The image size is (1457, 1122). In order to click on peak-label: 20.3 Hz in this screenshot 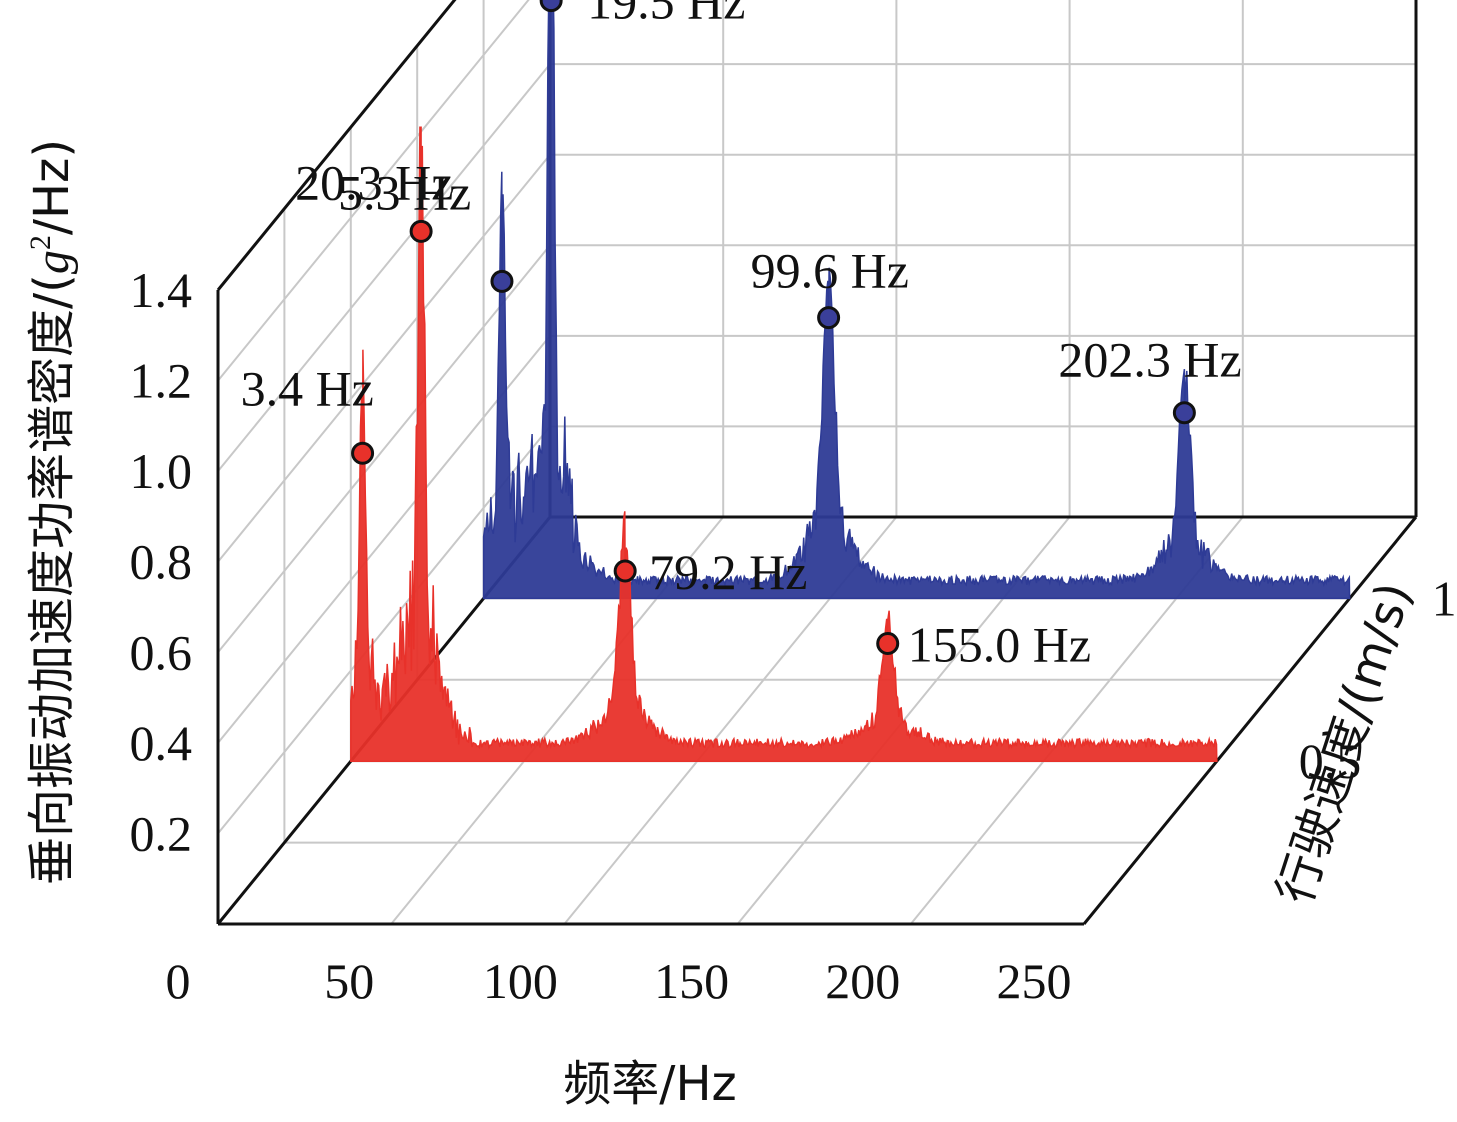, I will do `click(374, 182)`.